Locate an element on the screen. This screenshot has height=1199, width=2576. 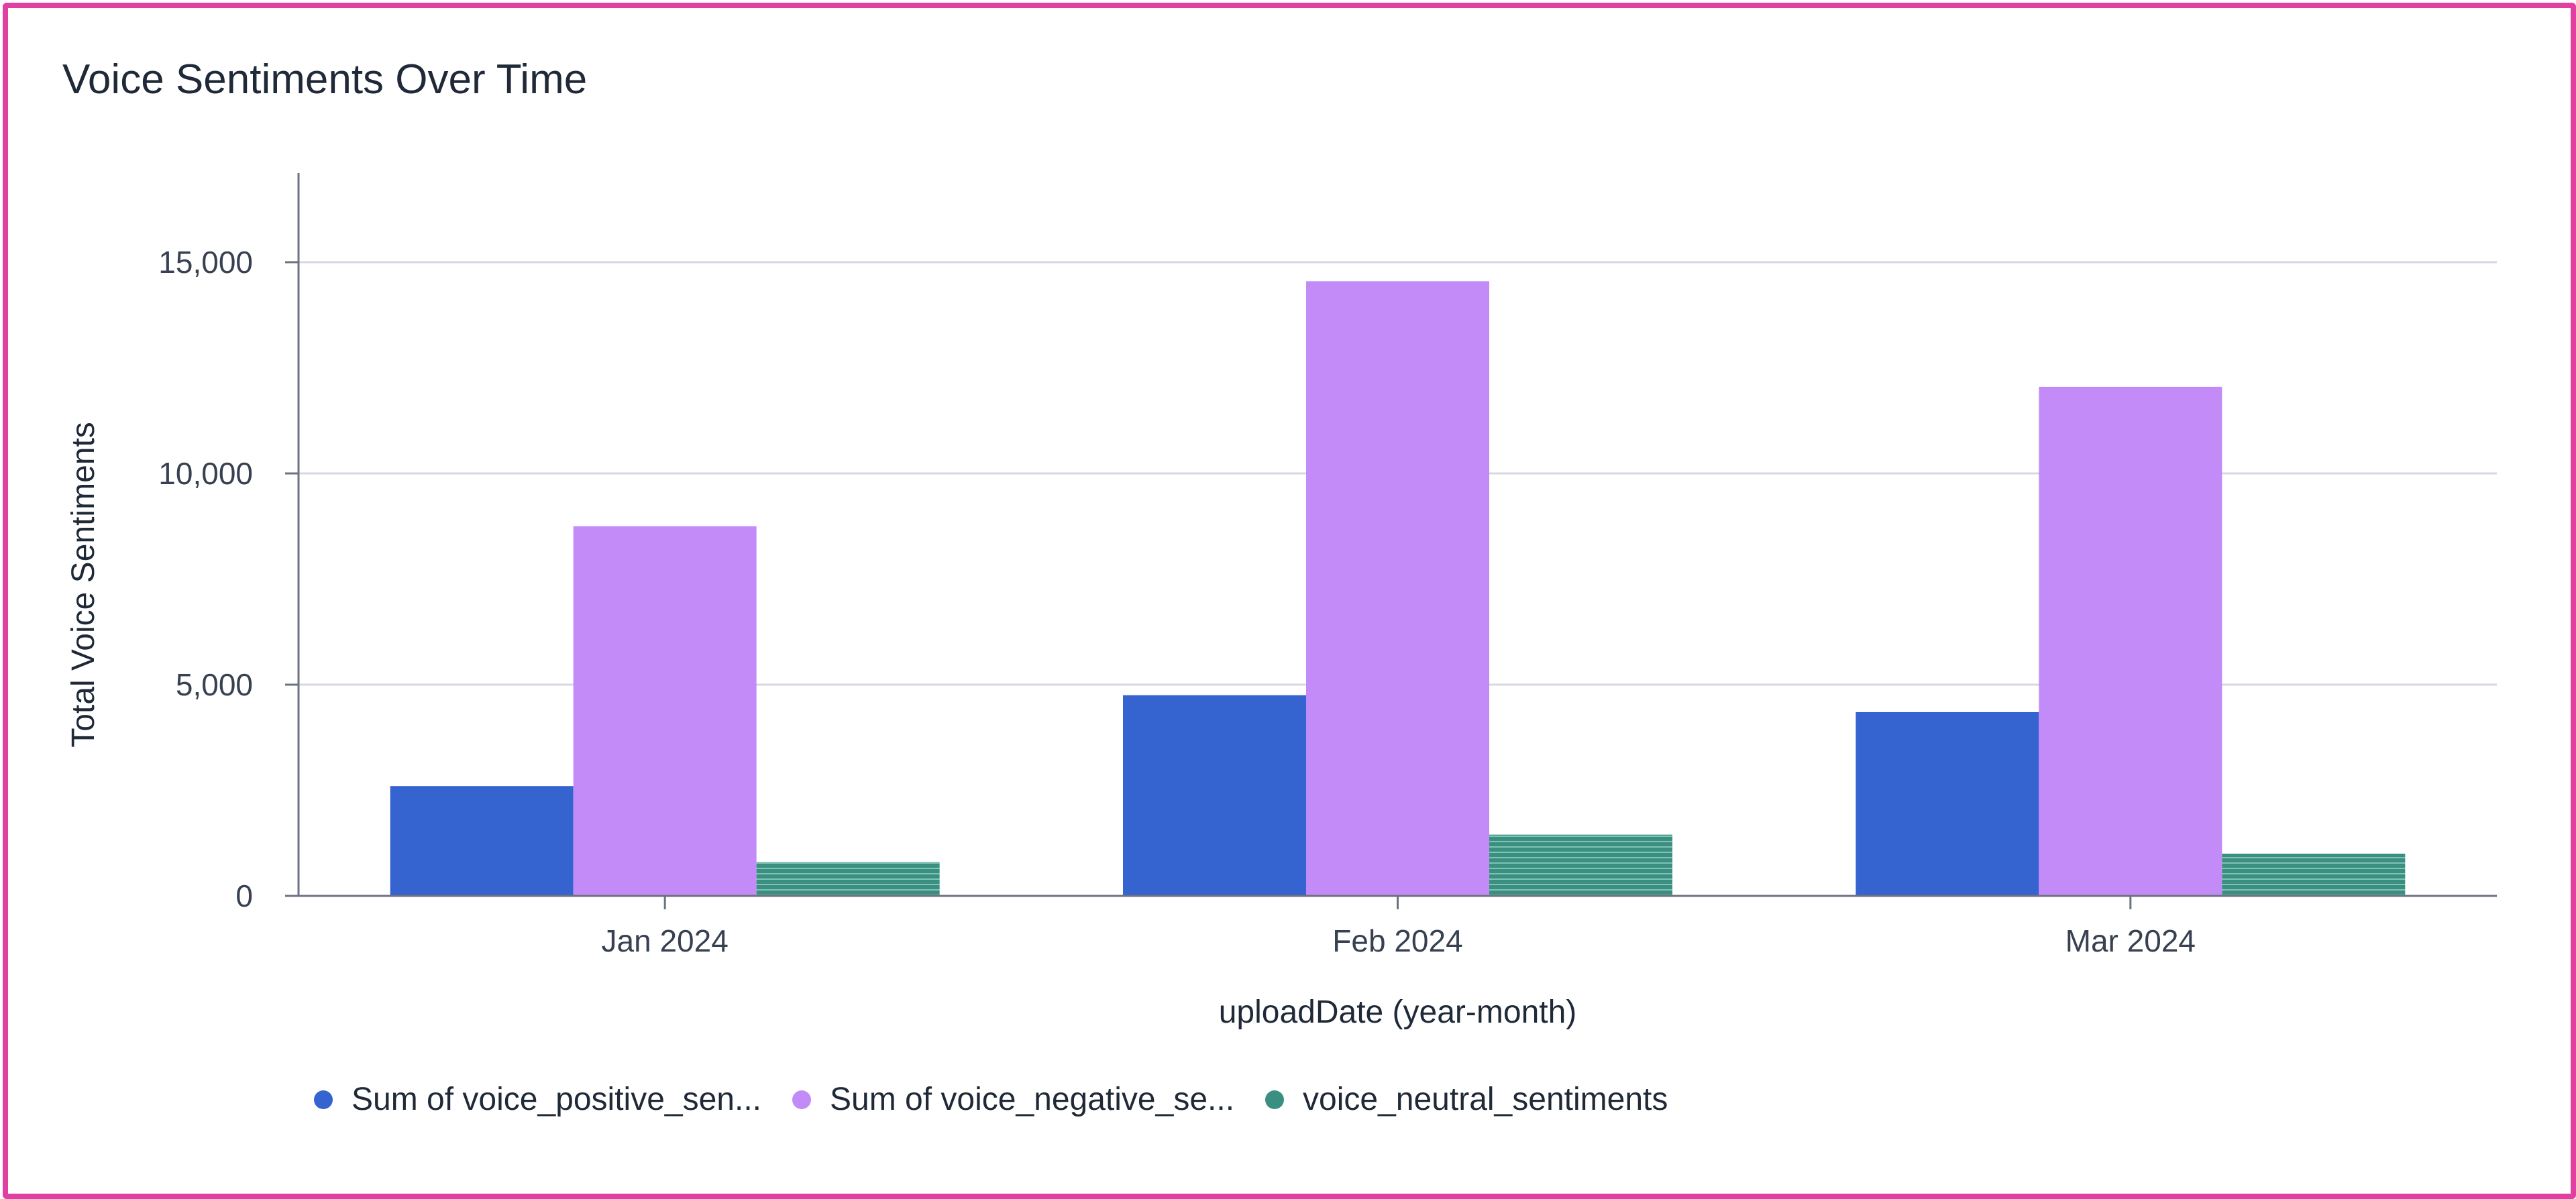
x-tick-label: Mar 2024 is located at coordinates (2130, 940).